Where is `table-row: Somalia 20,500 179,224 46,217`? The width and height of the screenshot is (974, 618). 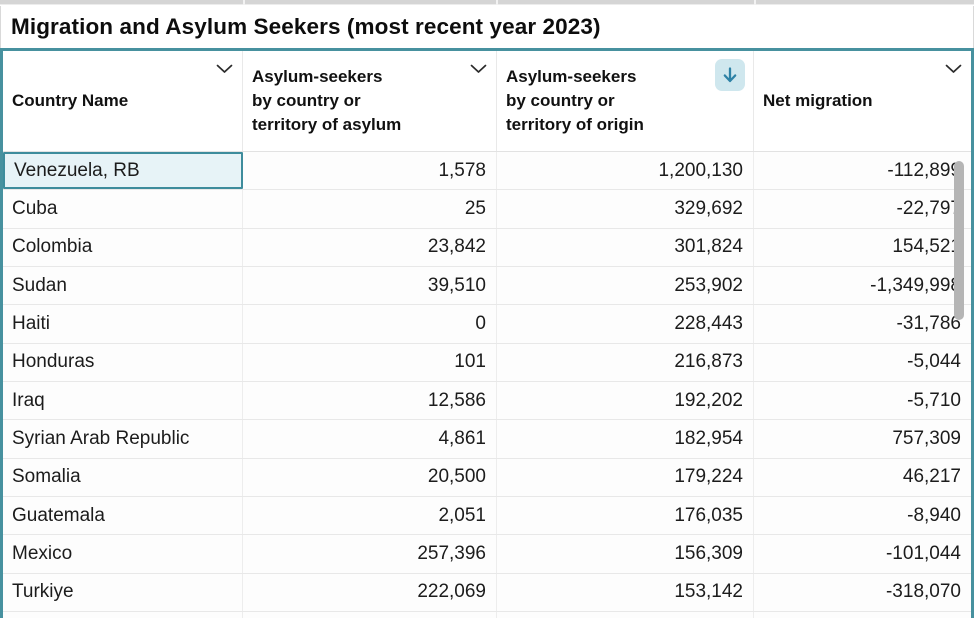
table-row: Somalia 20,500 179,224 46,217 is located at coordinates (487, 477).